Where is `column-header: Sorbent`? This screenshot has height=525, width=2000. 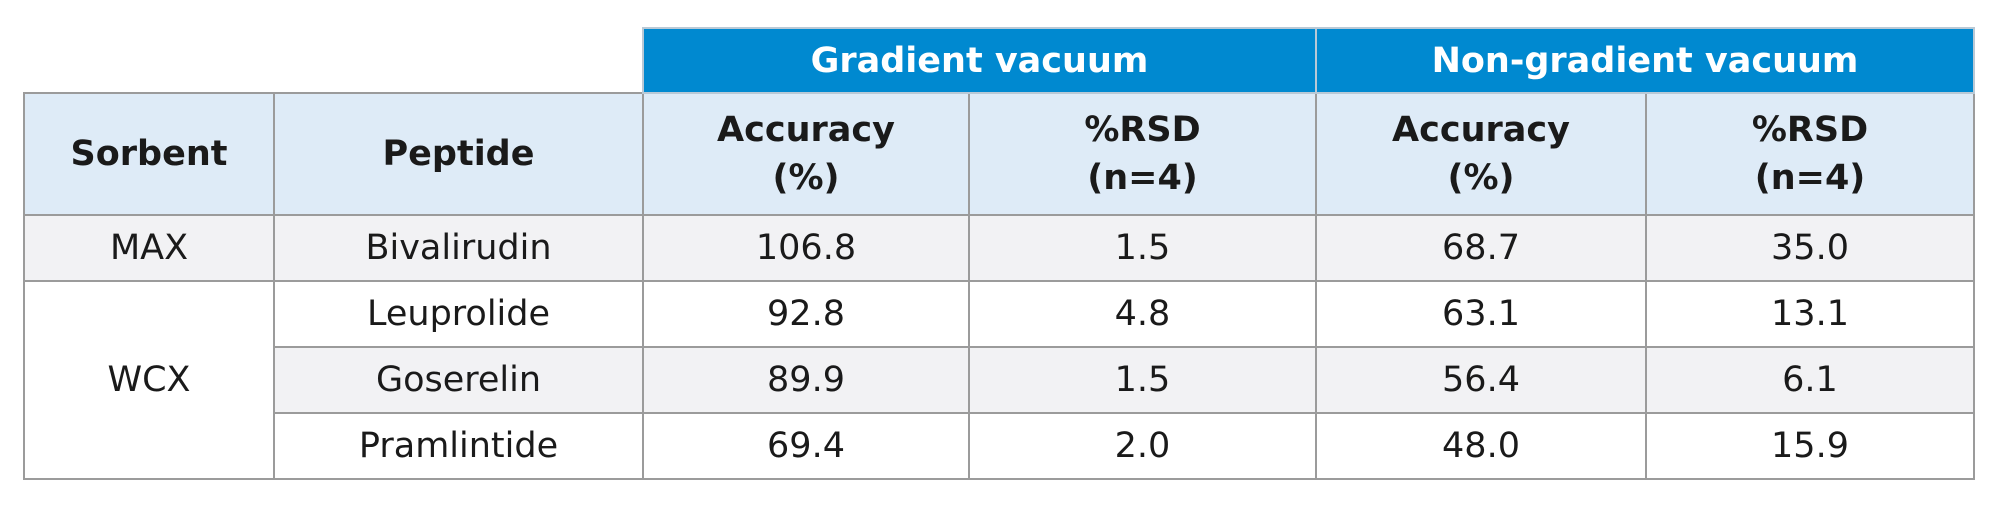
column-header: Sorbent is located at coordinates (149, 154).